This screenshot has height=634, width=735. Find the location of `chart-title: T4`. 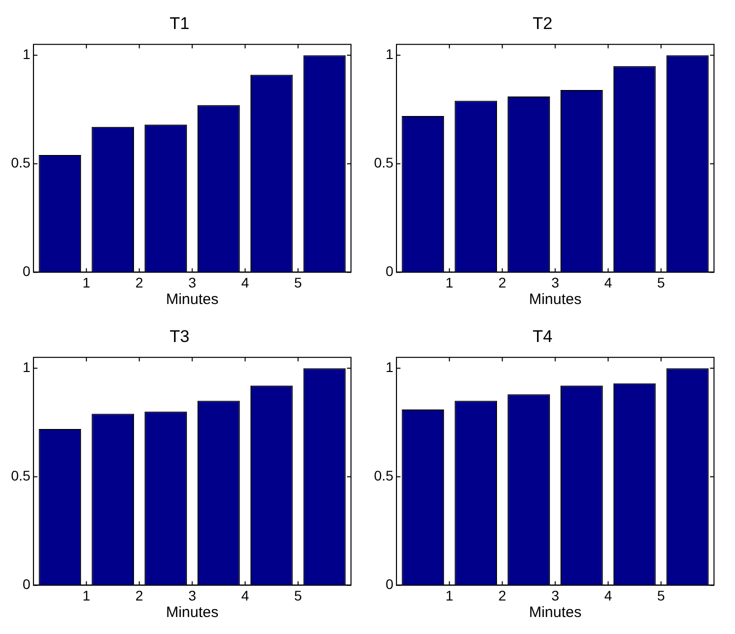

chart-title: T4 is located at coordinates (542, 336).